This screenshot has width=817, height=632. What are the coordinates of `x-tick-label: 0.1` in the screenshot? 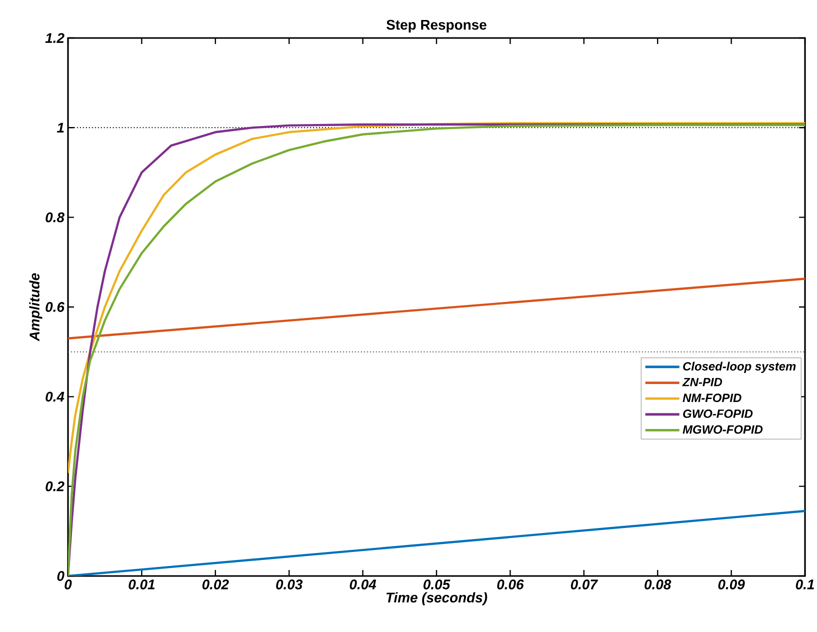 It's located at (805, 585).